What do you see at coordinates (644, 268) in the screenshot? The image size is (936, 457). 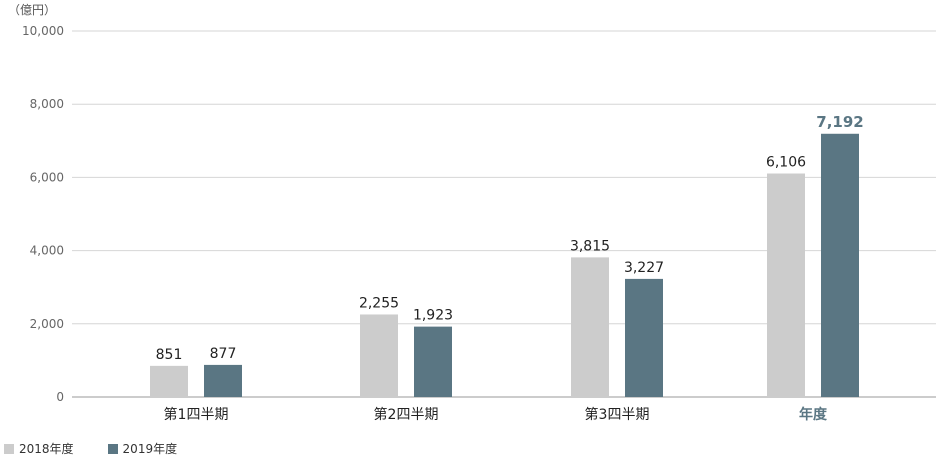 I see `bar-value-label: 3,227` at bounding box center [644, 268].